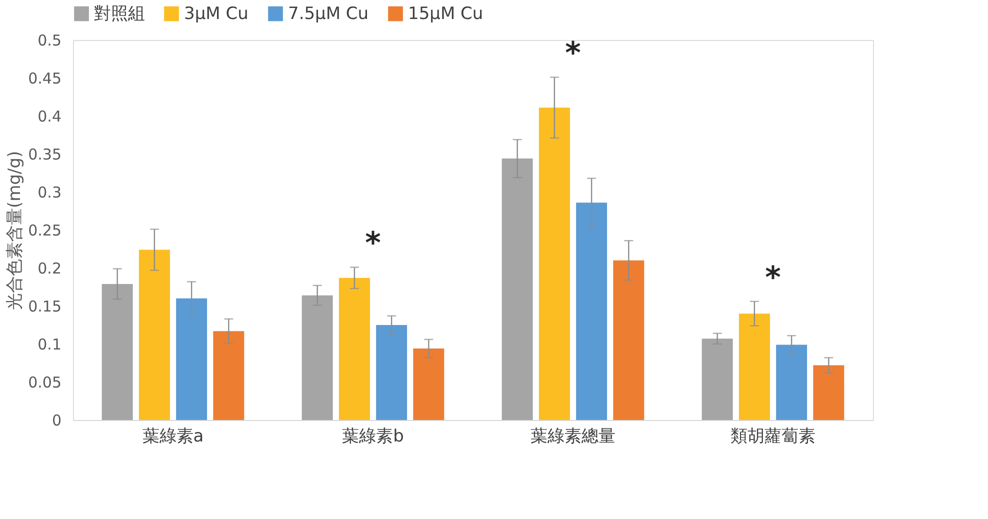 The width and height of the screenshot is (988, 519). Describe the element at coordinates (45, 79) in the screenshot. I see `y-tick-label: 0.45` at that location.